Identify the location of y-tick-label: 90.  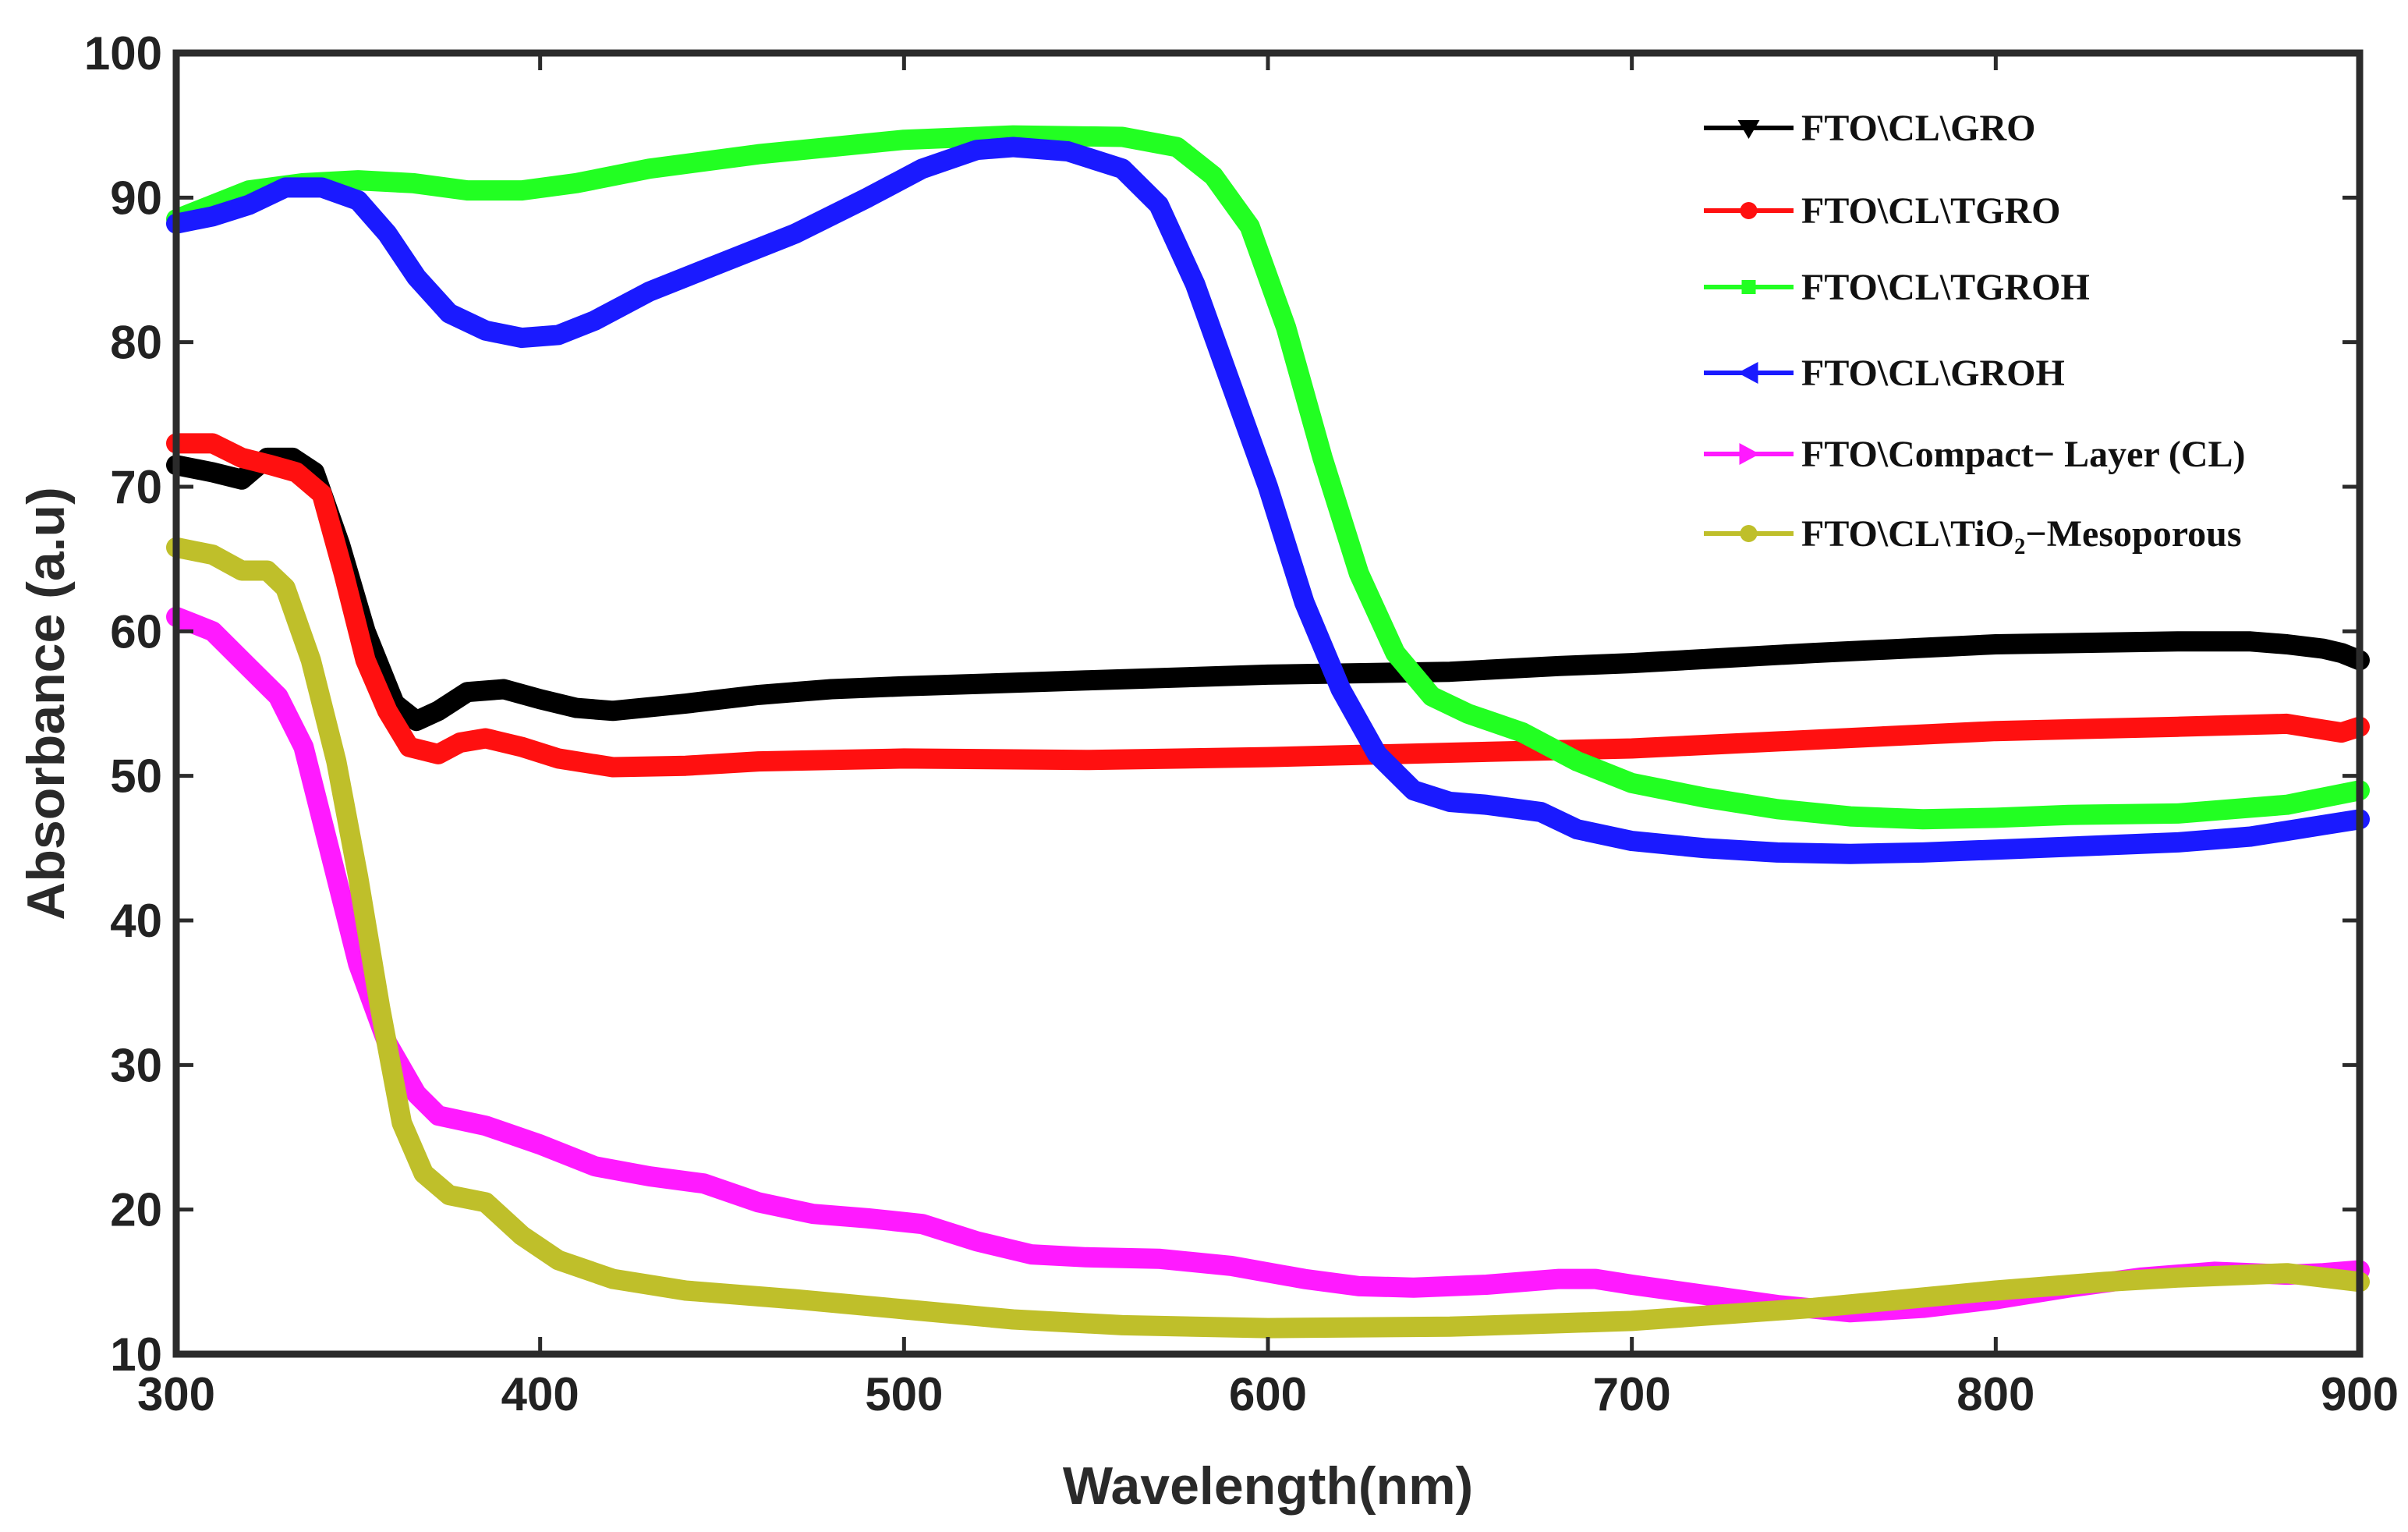
(136, 198).